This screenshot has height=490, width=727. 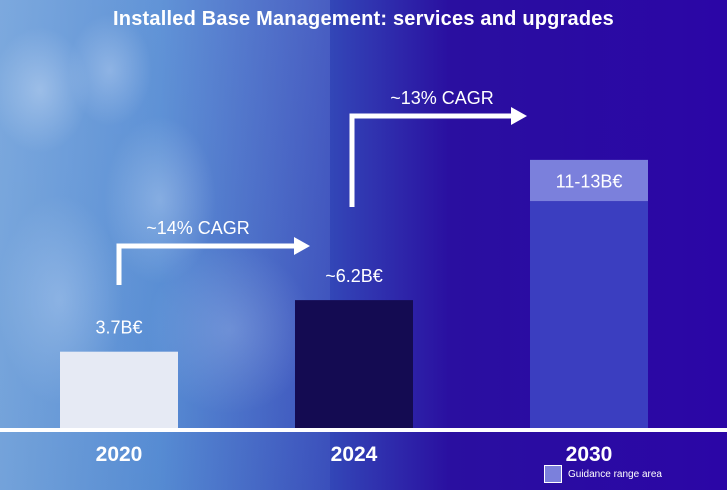 What do you see at coordinates (589, 454) in the screenshot?
I see `x-tick-2030: 2030` at bounding box center [589, 454].